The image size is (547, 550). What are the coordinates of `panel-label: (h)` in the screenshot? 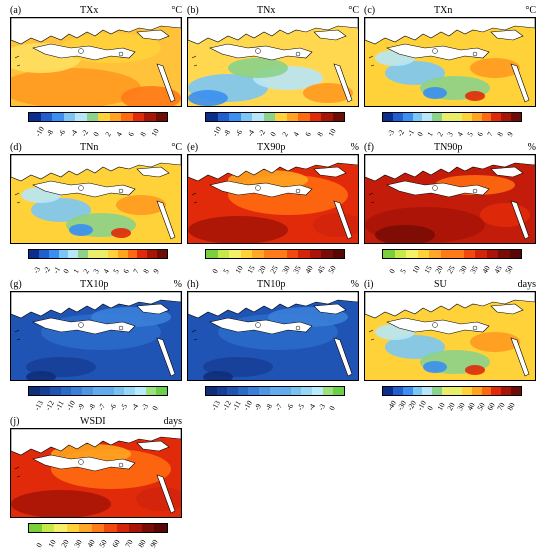 It's located at (193, 284).